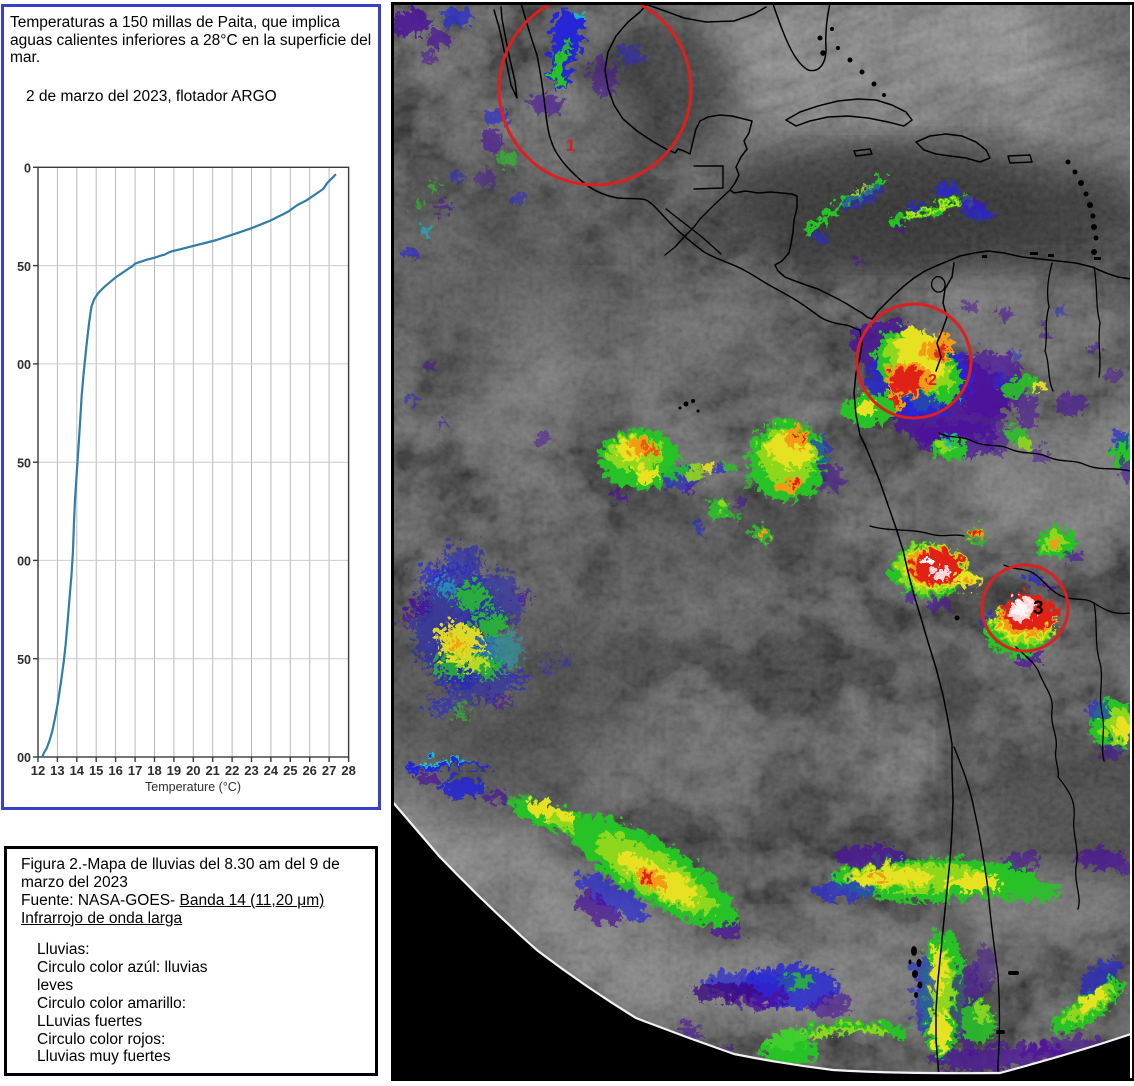 The image size is (1134, 1086). I want to click on svg-text: 25, so click(290, 770).